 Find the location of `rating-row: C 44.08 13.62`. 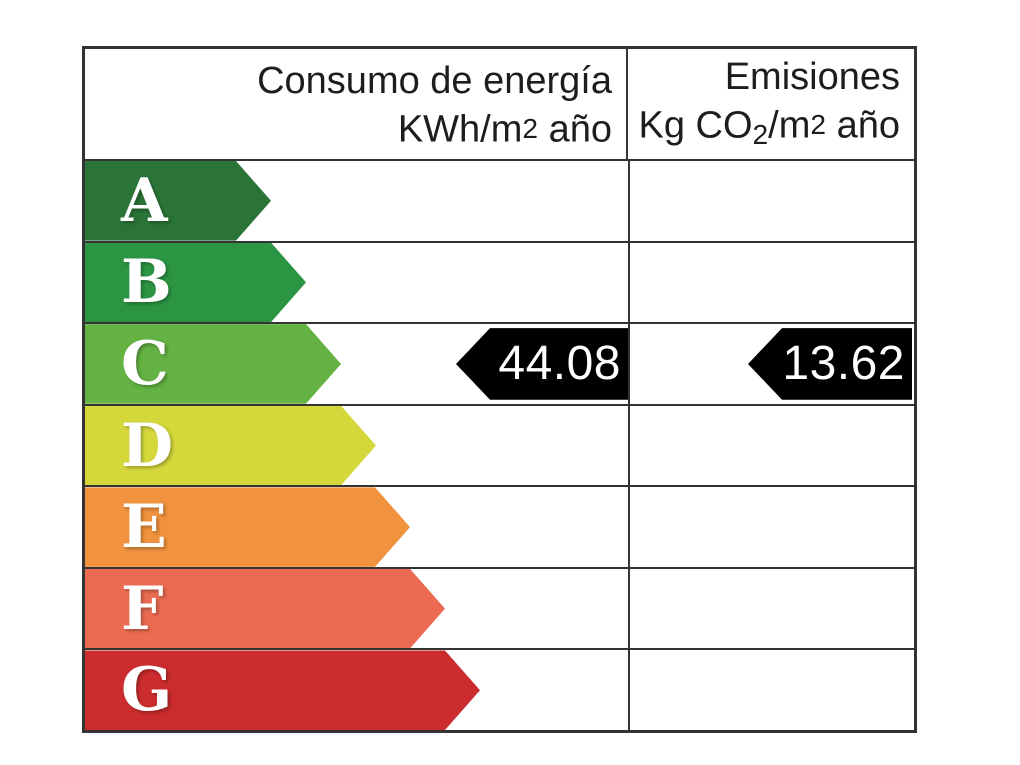

rating-row: C 44.08 13.62 is located at coordinates (499, 365).